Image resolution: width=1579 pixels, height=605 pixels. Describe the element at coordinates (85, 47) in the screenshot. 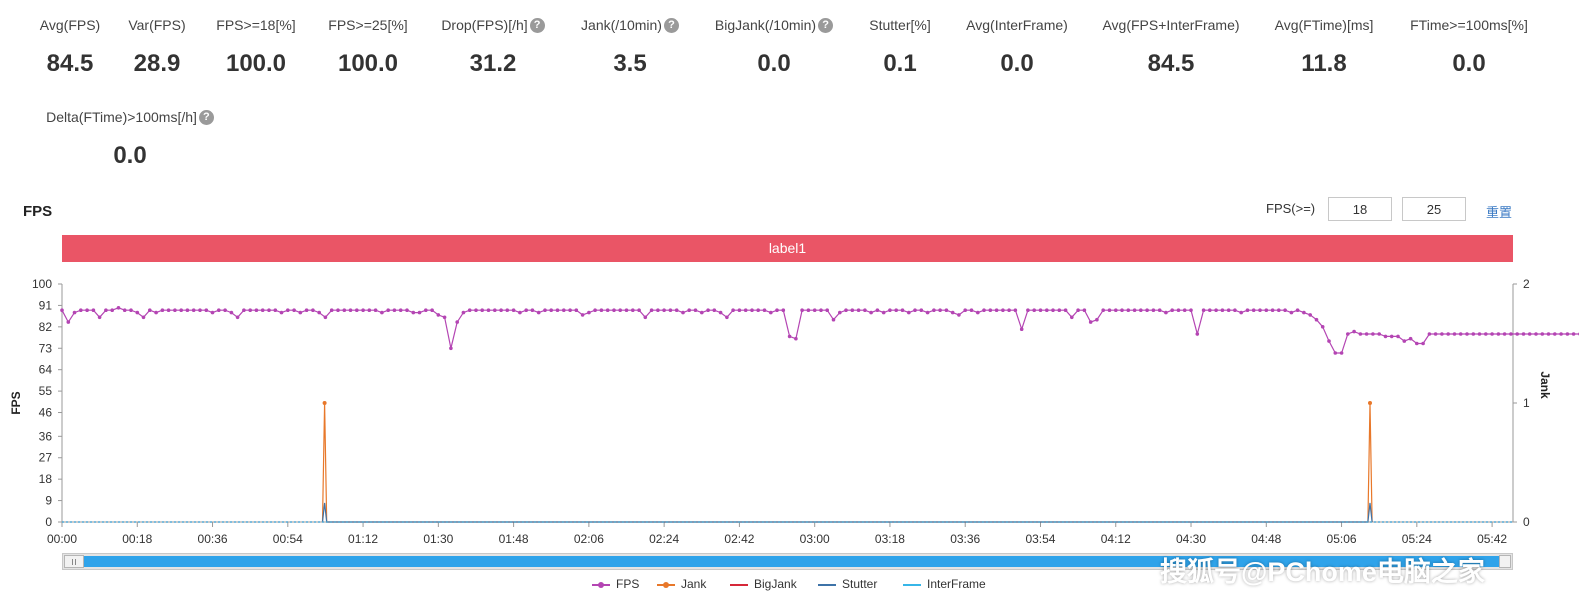

I see `metric-metrics_row1-0: Avg(FPS) 84.5` at that location.